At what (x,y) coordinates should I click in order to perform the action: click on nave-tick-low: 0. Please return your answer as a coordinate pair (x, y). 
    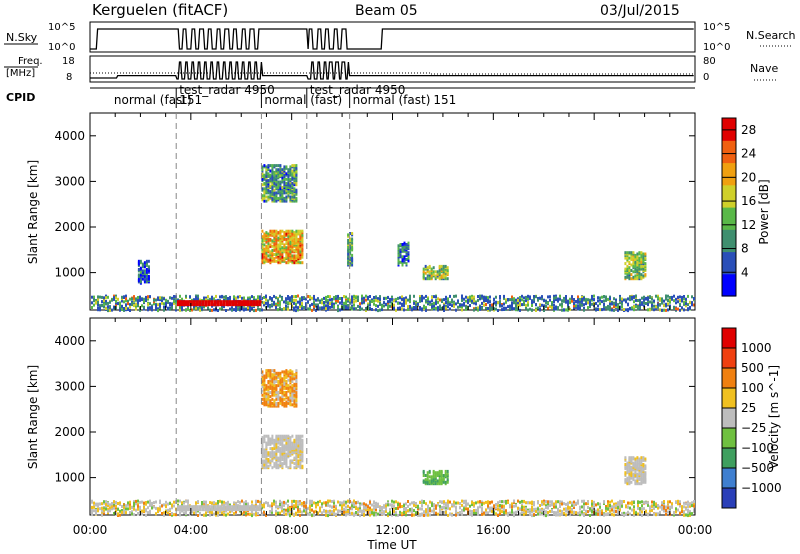
    Looking at the image, I should click on (706, 77).